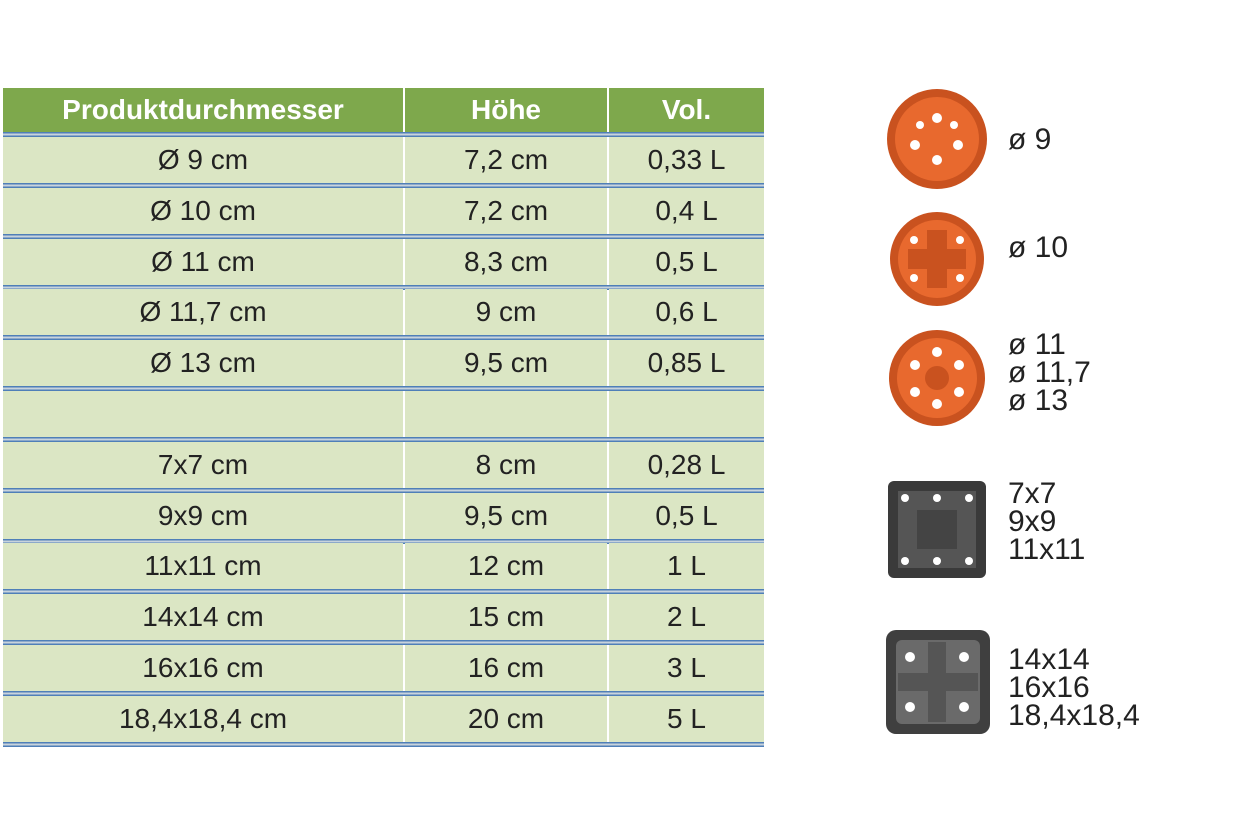  Describe the element at coordinates (1047, 549) in the screenshot. I see `icon-label: 11x11` at that location.